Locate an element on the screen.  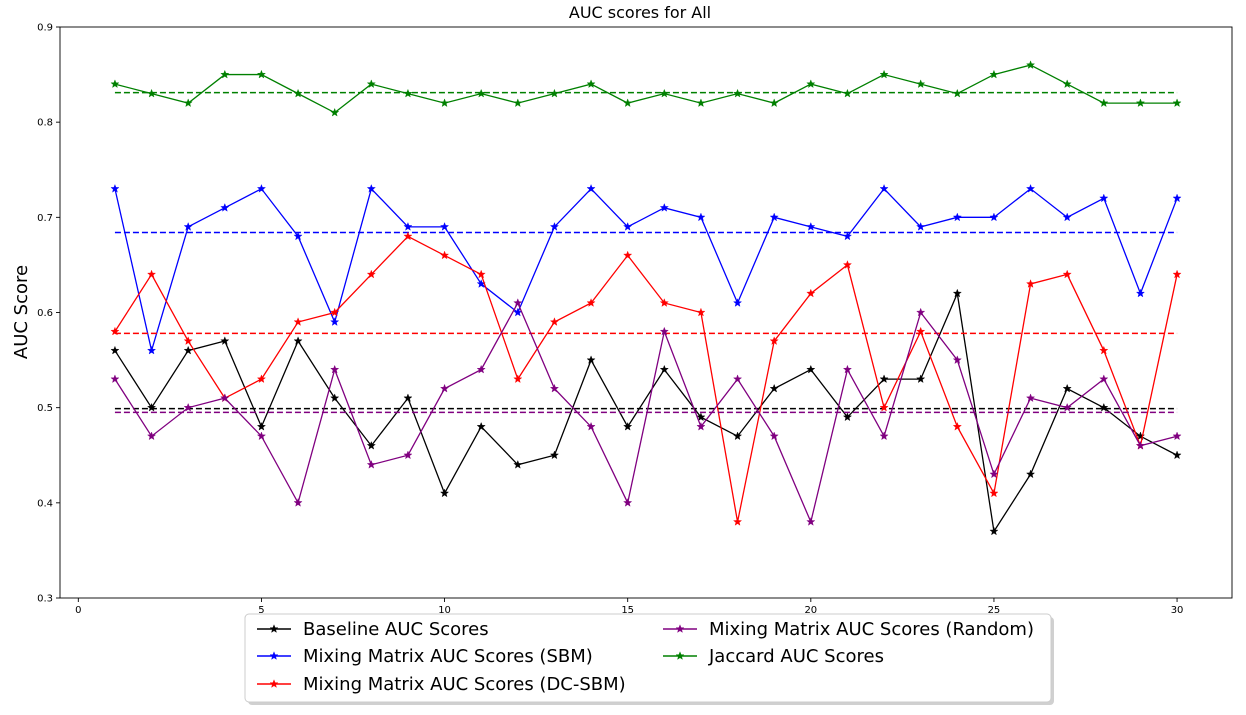
legend-label: Jaccard AUC Scores is located at coordinates (796, 656).